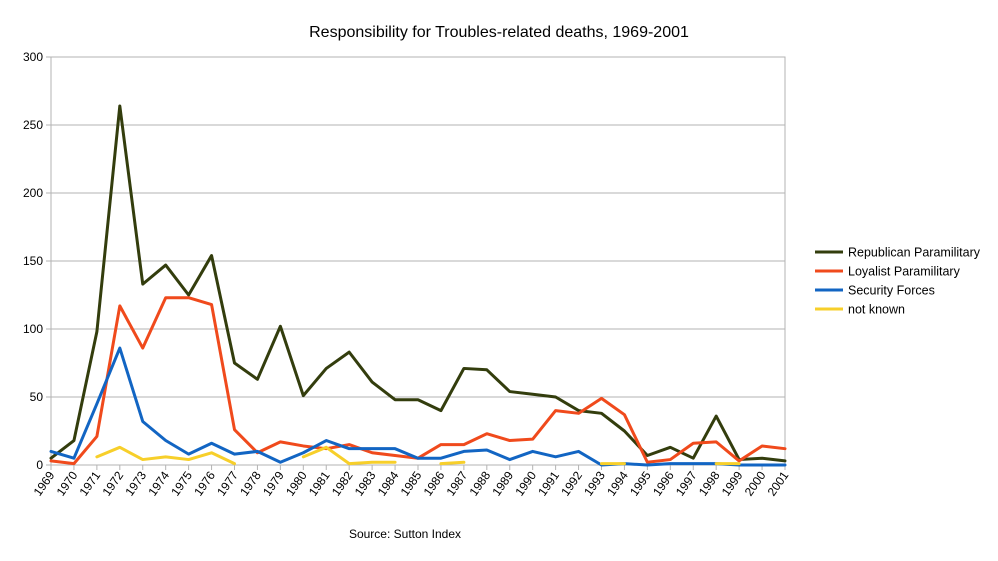 The image size is (998, 561). Describe the element at coordinates (778, 483) in the screenshot. I see `x-tick-label: 2001` at that location.